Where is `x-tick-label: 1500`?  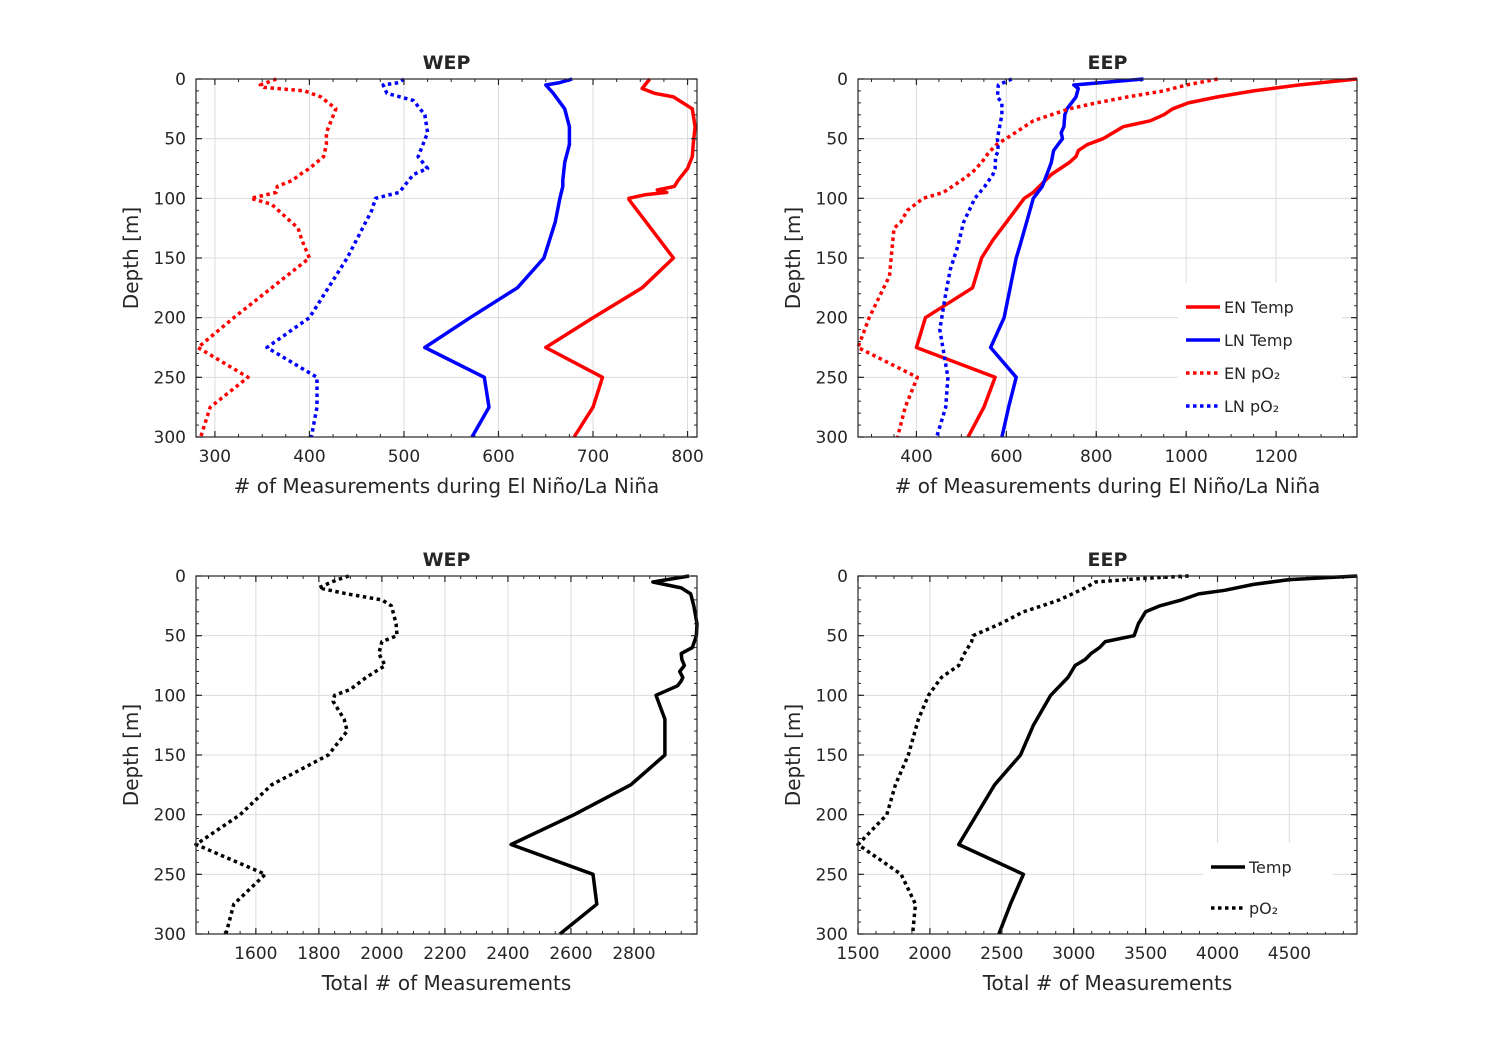
x-tick-label: 1500 is located at coordinates (857, 954).